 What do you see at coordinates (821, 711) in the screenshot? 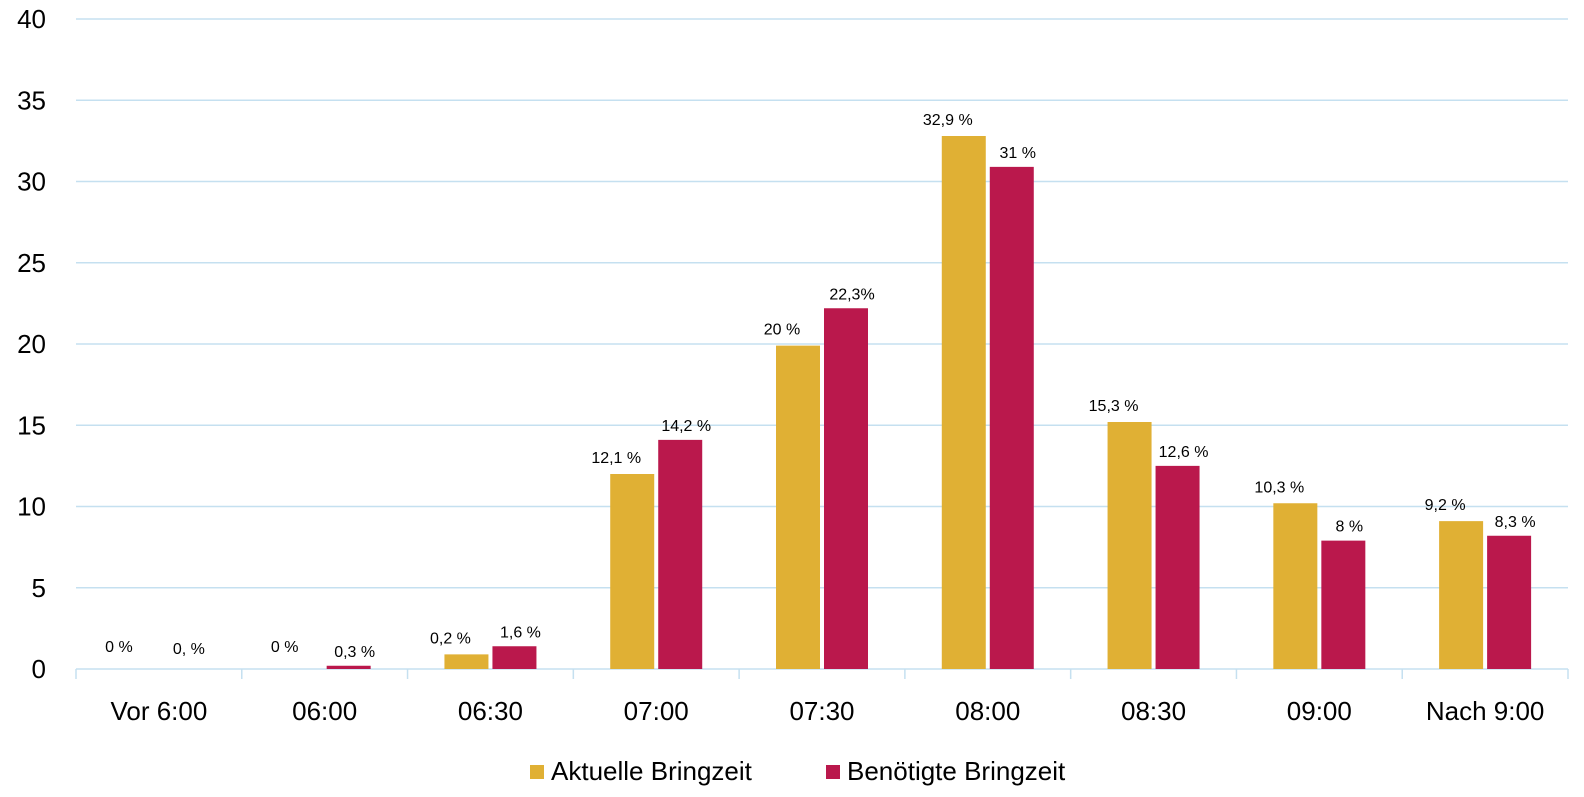
I see `x-tick-label: 07:30` at bounding box center [821, 711].